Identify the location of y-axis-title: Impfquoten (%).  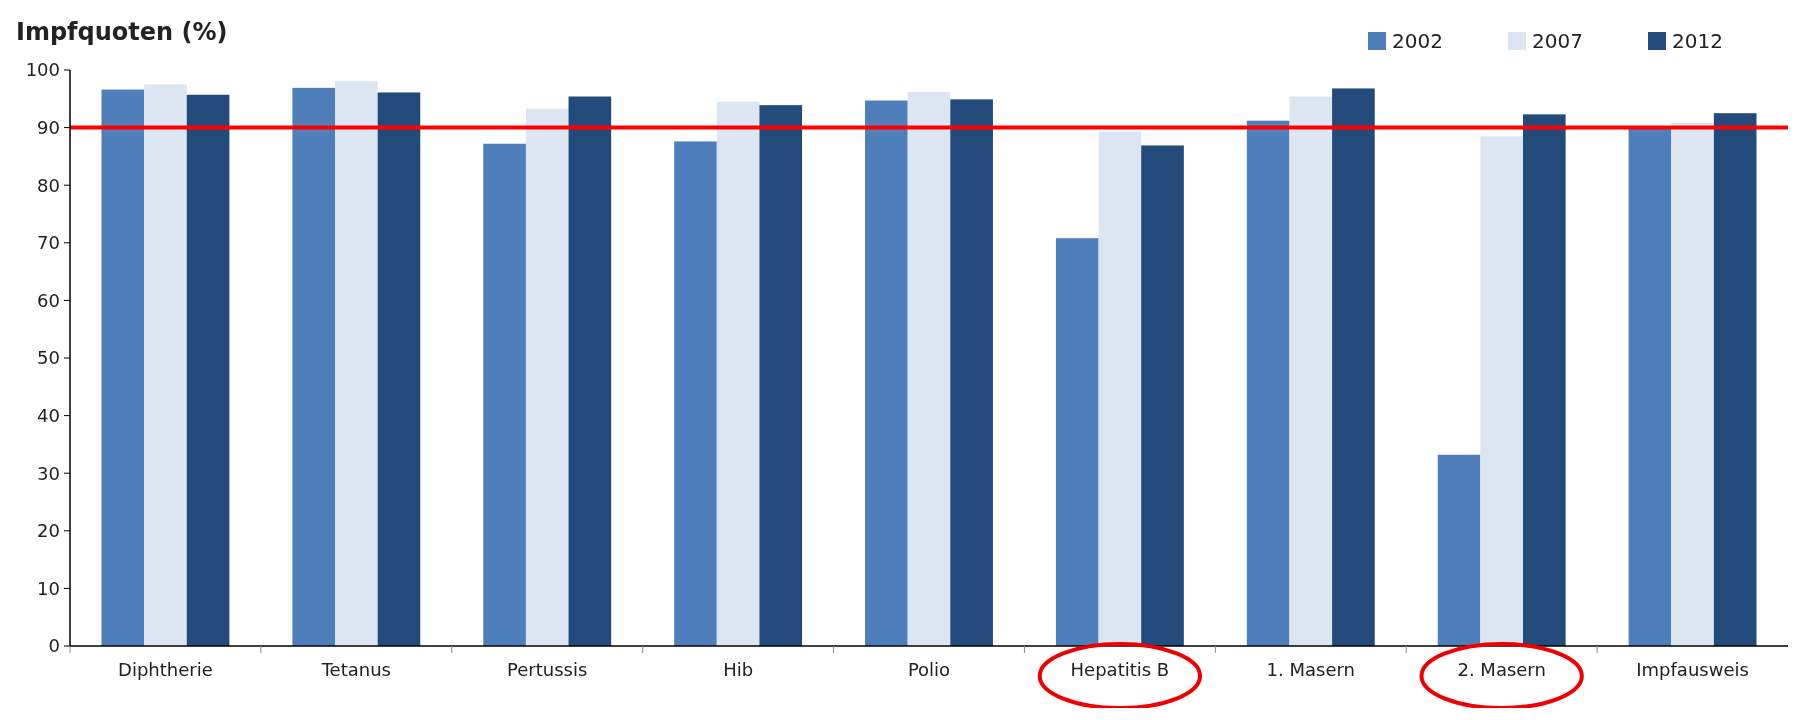
(122, 32).